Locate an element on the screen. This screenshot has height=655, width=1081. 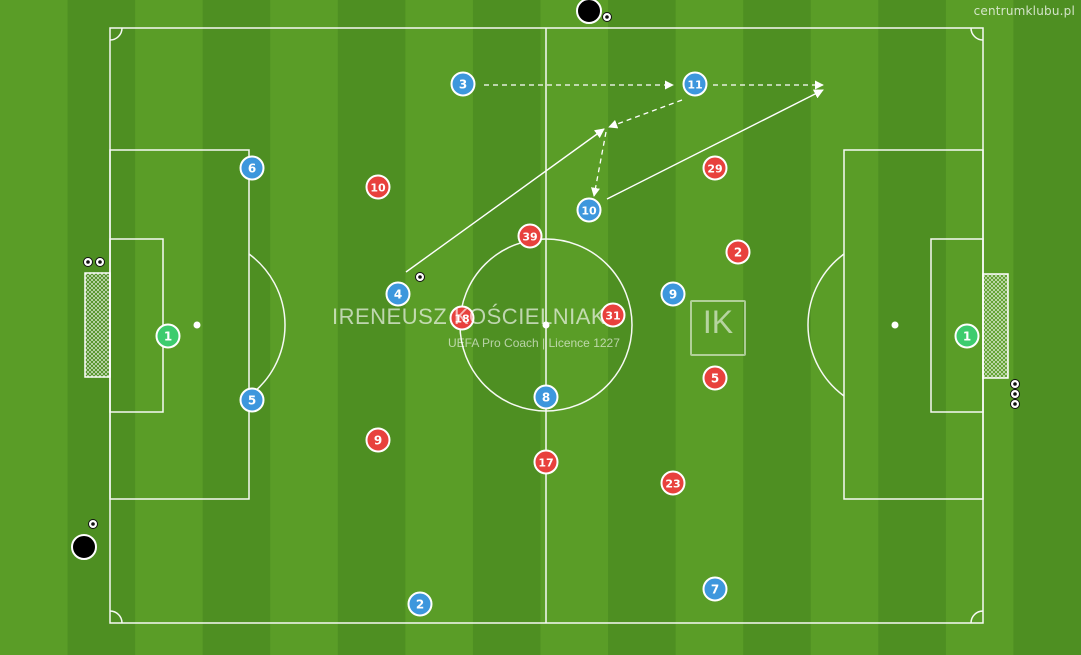
red-player-9-token is located at coordinates (378, 440).